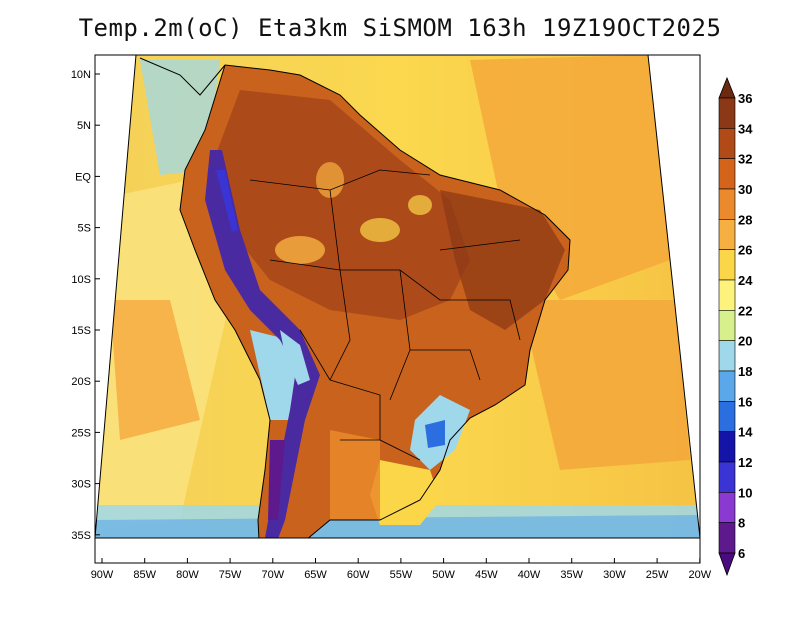  Describe the element at coordinates (741, 523) in the screenshot. I see `colorbar-label: 8` at that location.